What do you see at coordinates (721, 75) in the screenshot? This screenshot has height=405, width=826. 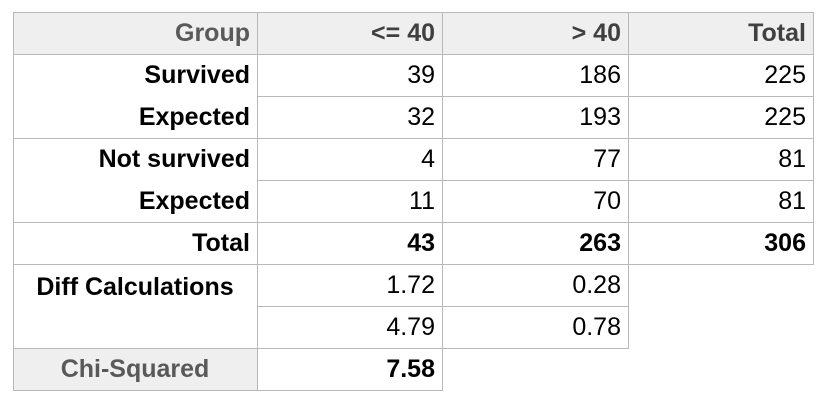 I see `cell-survived-total: 225` at bounding box center [721, 75].